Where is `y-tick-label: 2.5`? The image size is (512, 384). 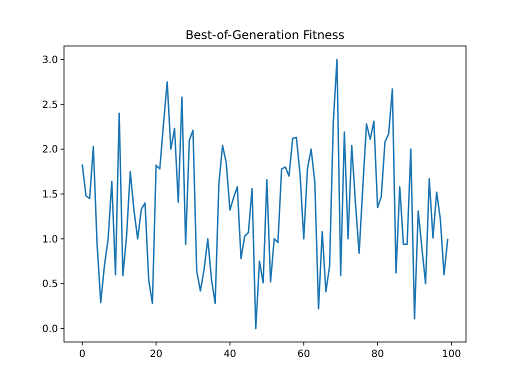 y-tick-label: 2.5 is located at coordinates (50, 105).